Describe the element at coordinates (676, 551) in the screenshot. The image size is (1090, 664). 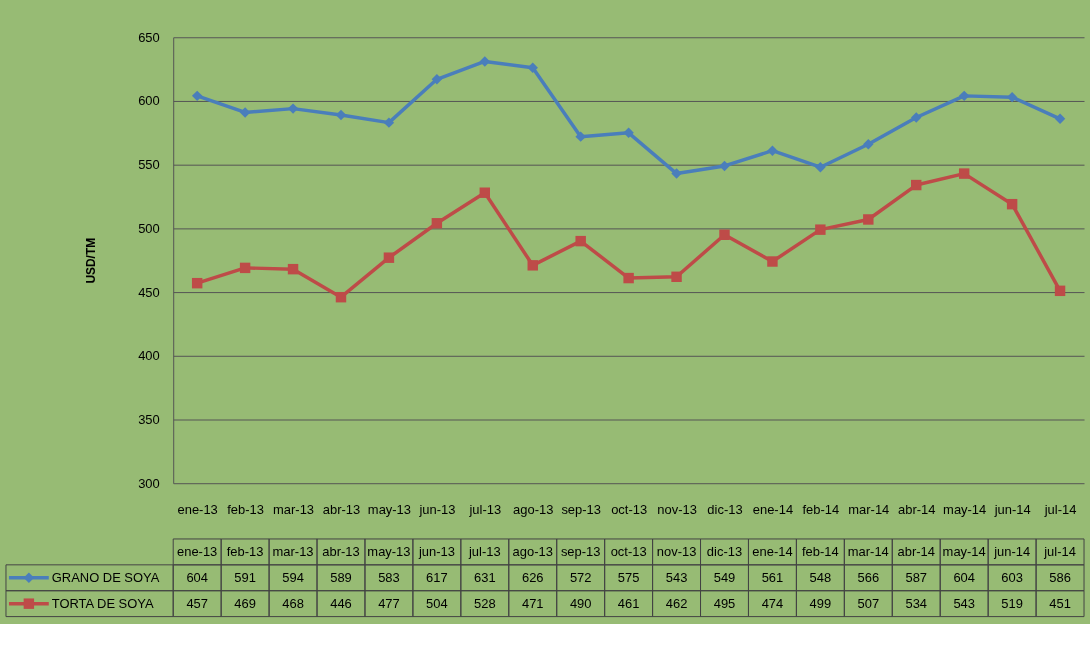
I see `category-label: nov-13` at that location.